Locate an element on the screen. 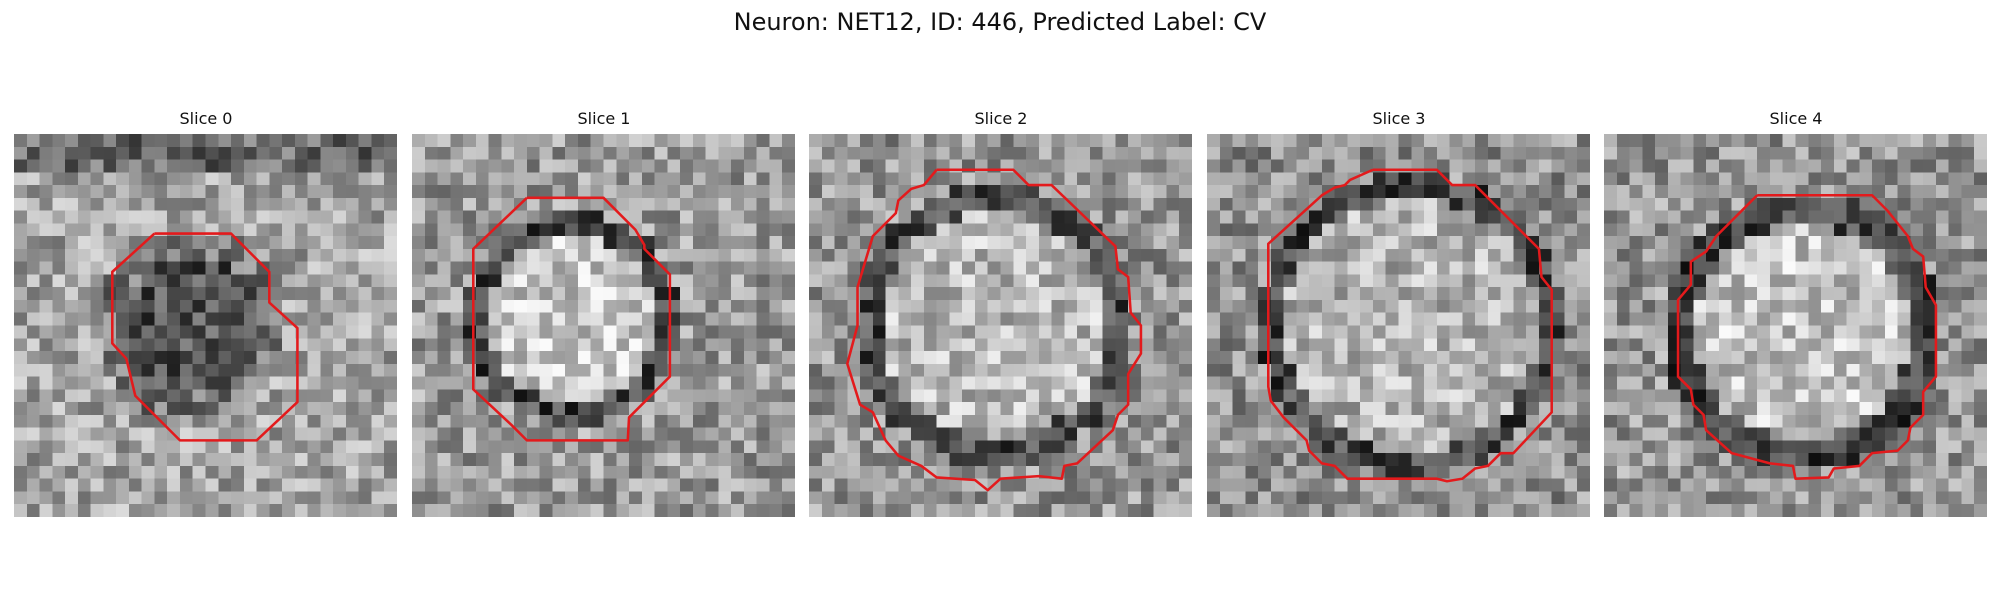 The height and width of the screenshot is (600, 2000). slice-panel-0: Slice 0 is located at coordinates (206, 312).